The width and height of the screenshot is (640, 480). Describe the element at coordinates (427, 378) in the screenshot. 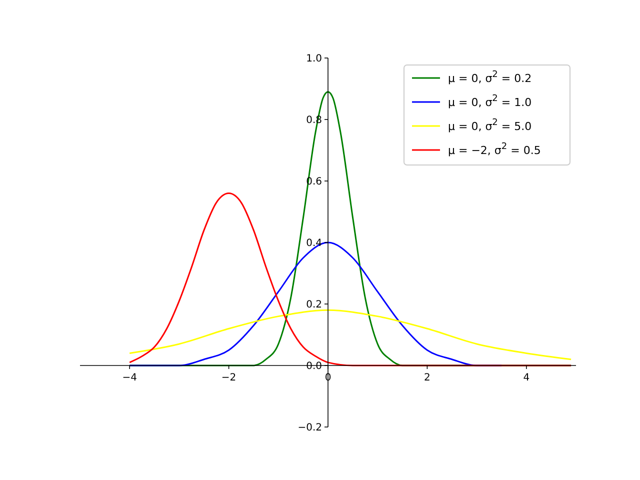

I see `x-tick-label: 2` at that location.